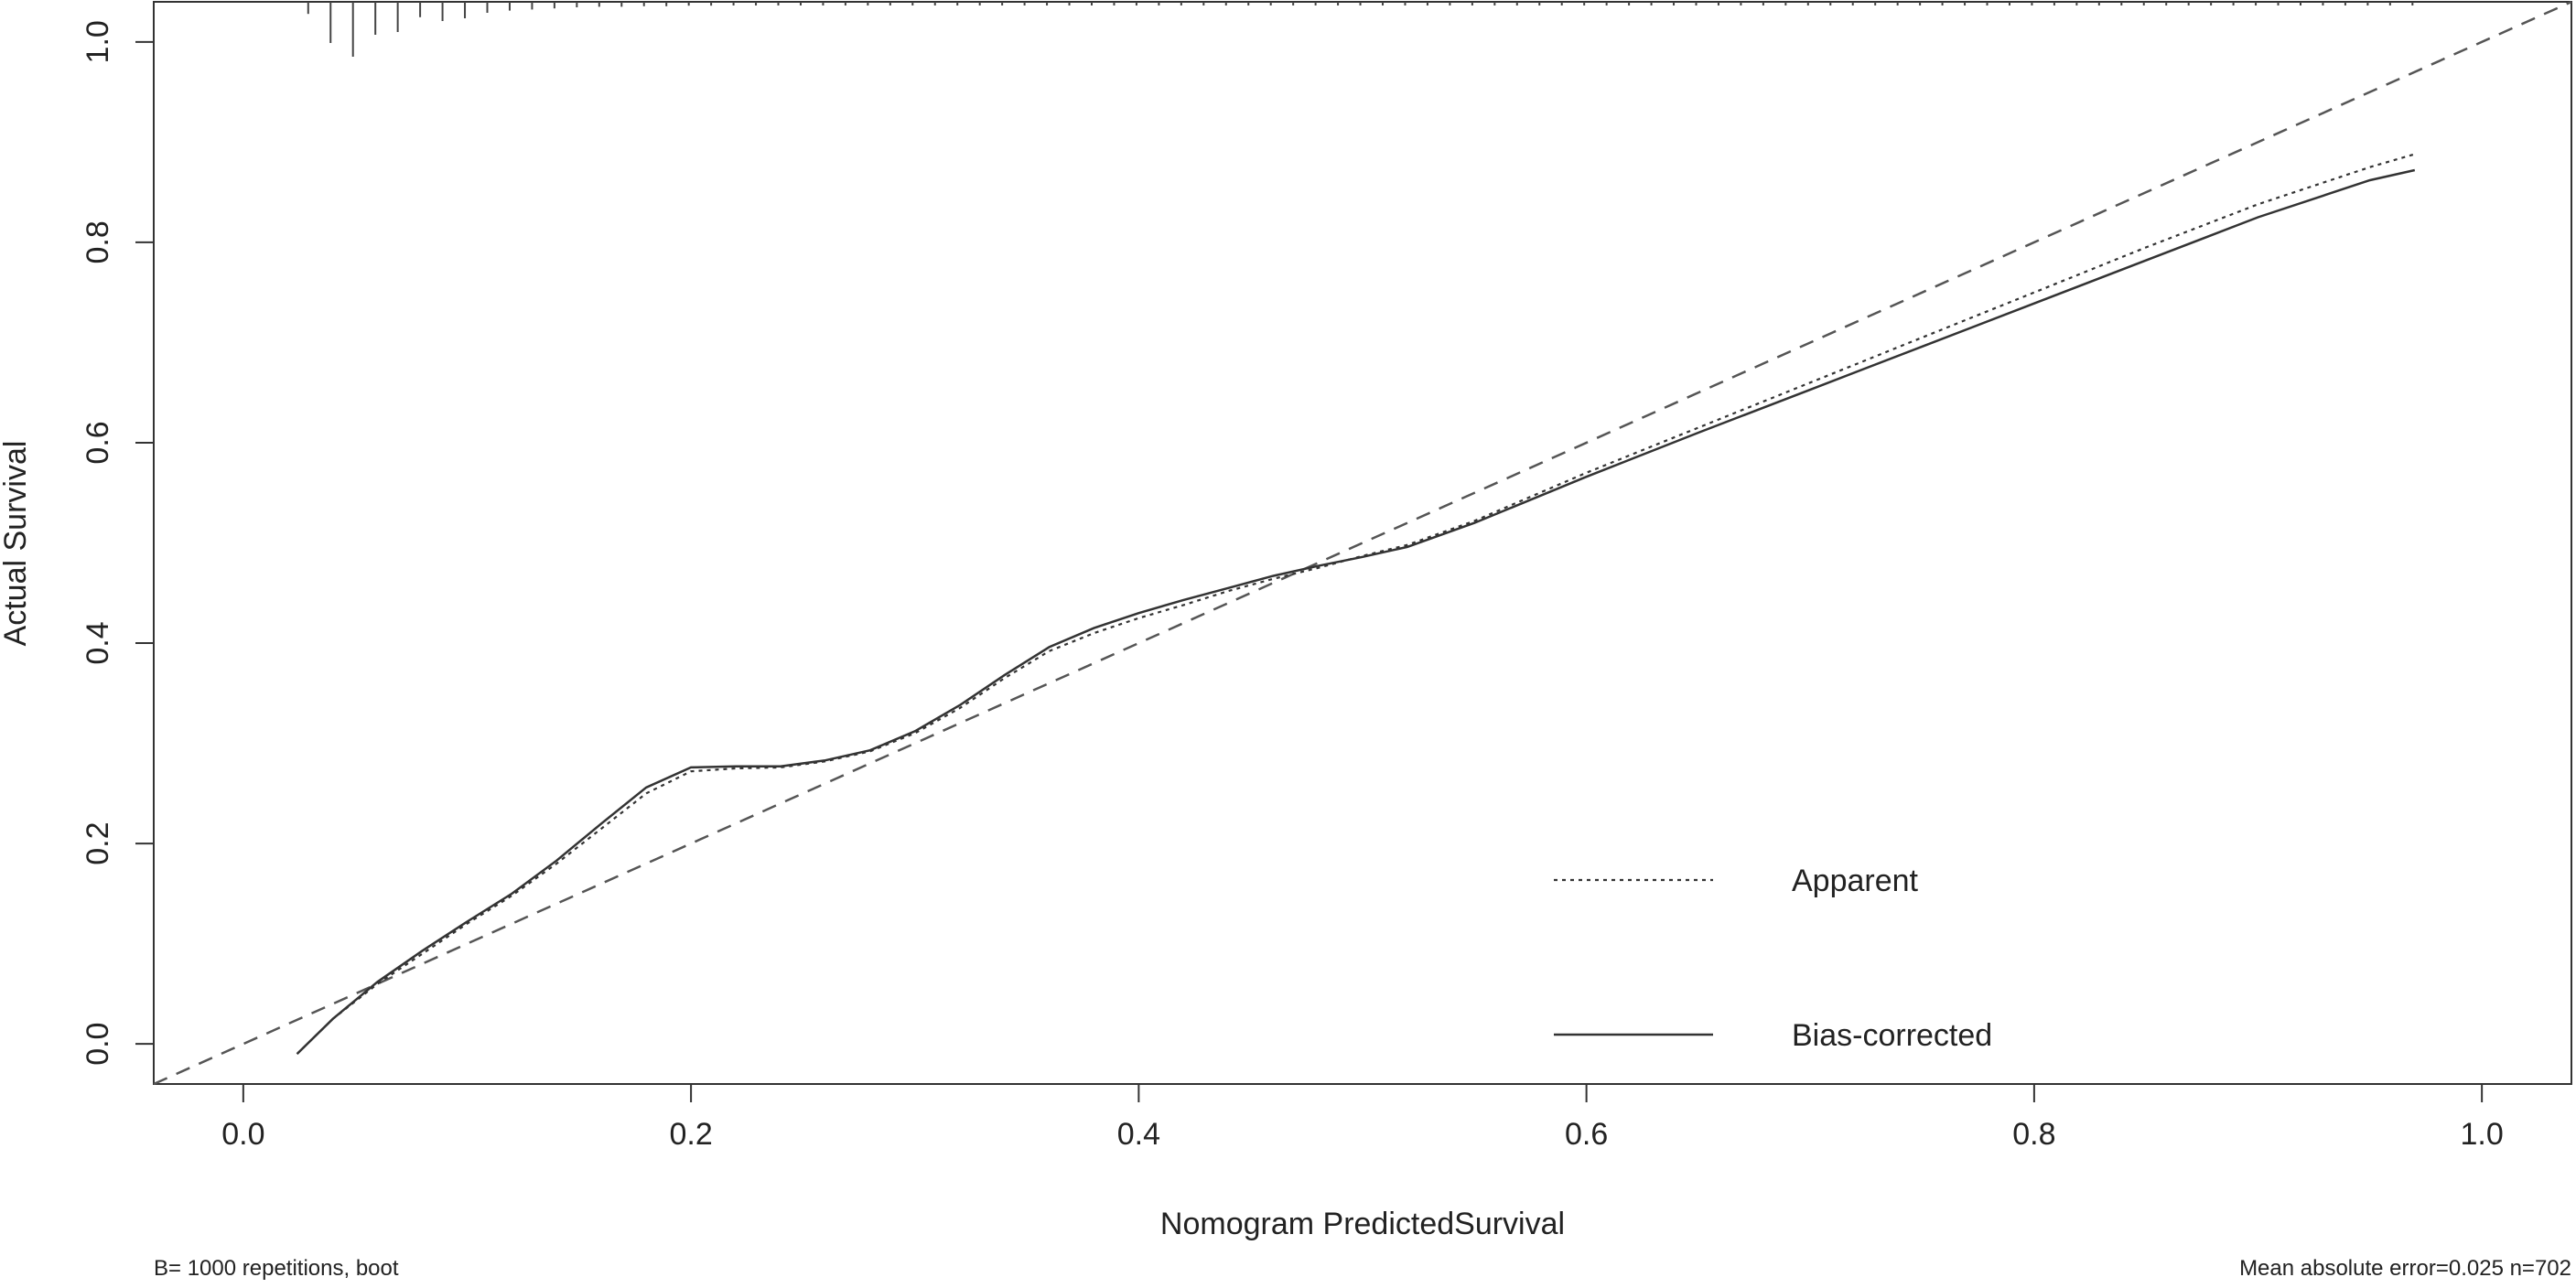 The image size is (2576, 1288). I want to click on x-axis-label: Nomogram PredictedSurvival, so click(1362, 1224).